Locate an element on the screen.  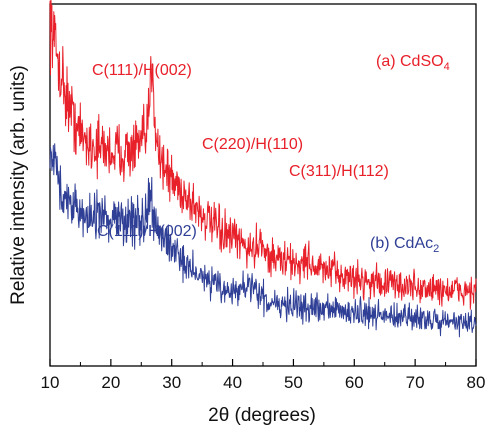
legend-label-cdso4-main: (a) CdSO is located at coordinates (410, 61).